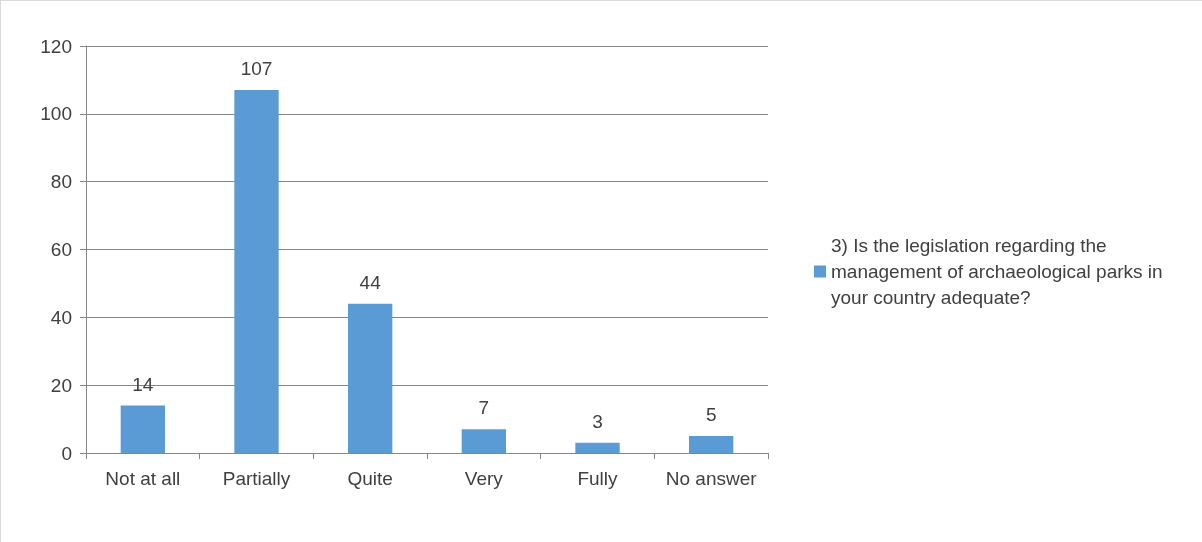  Describe the element at coordinates (61, 317) in the screenshot. I see `y-tick-label: 40` at that location.